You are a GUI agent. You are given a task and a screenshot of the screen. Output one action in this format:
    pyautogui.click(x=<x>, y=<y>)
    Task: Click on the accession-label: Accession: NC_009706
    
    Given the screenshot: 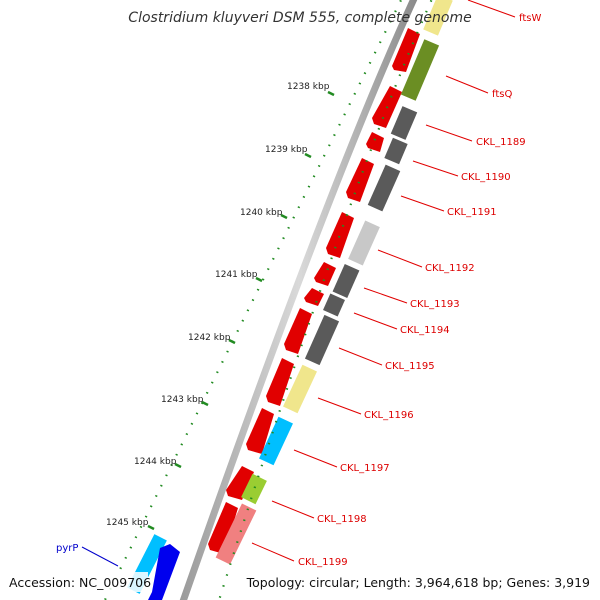 What is the action you would take?
    pyautogui.click(x=80, y=582)
    